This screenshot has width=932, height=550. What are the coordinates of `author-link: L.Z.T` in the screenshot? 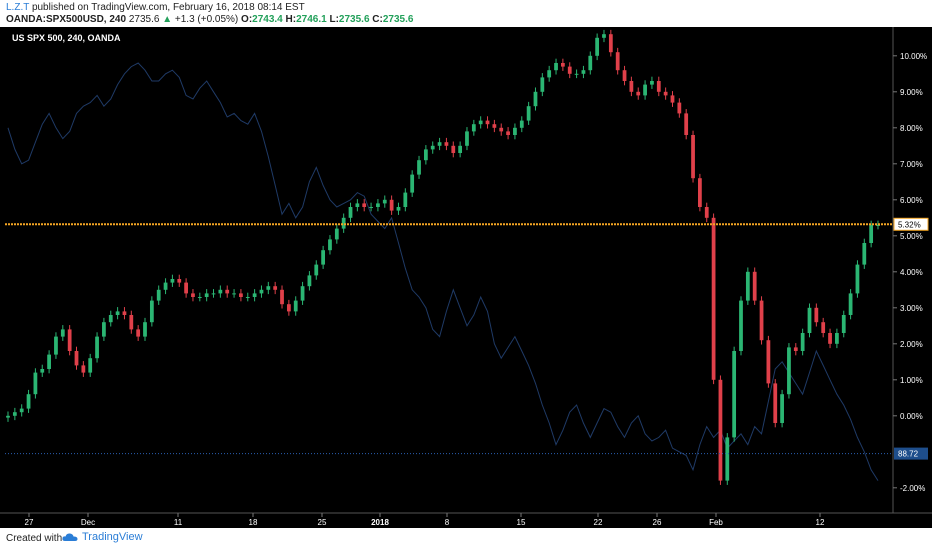 It's located at (18, 7).